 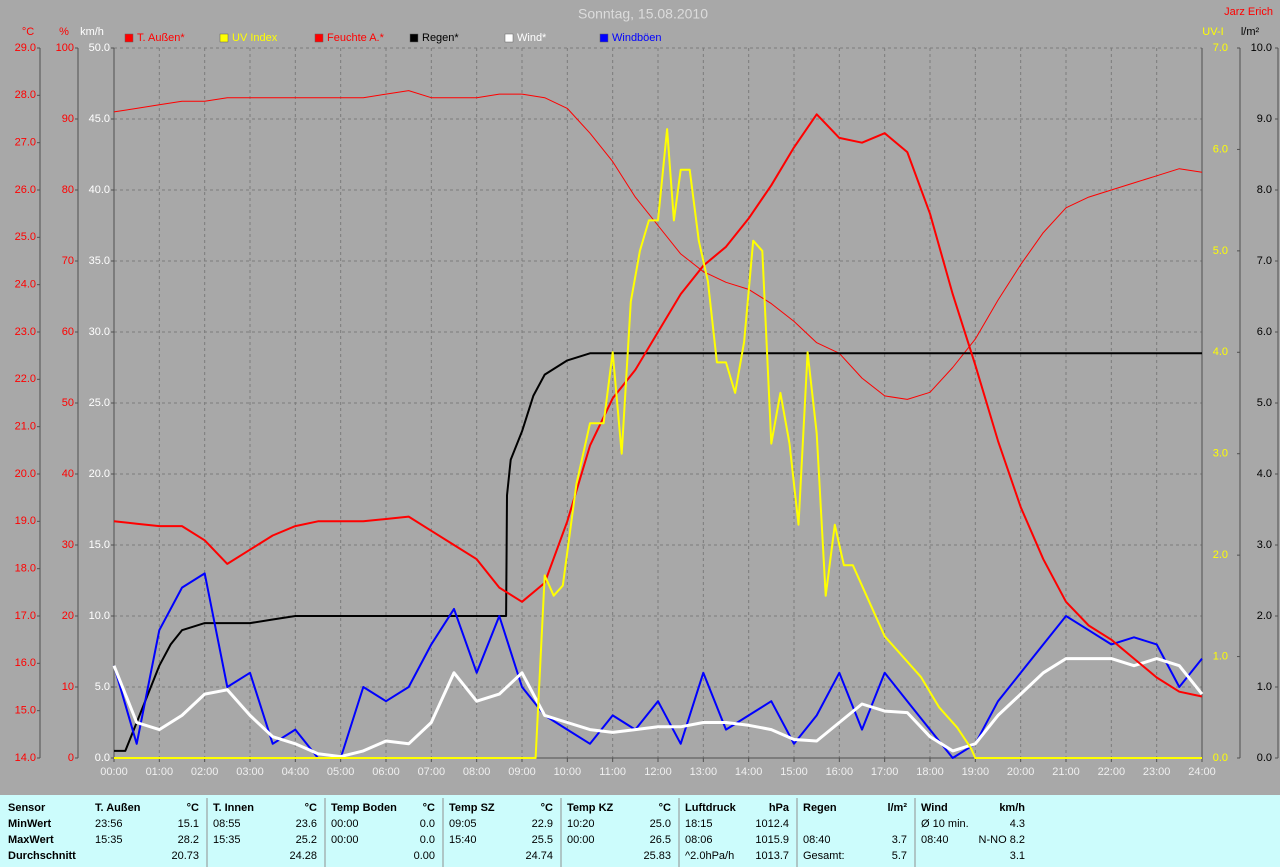 I want to click on cell-value: 5.7, so click(x=899, y=856).